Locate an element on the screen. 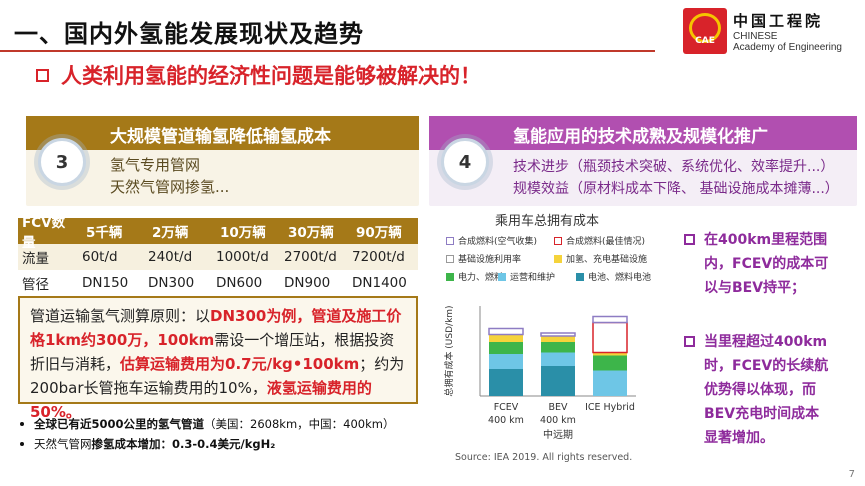  right-point-line: 时，FCEV的长续航 is located at coordinates (766, 366).